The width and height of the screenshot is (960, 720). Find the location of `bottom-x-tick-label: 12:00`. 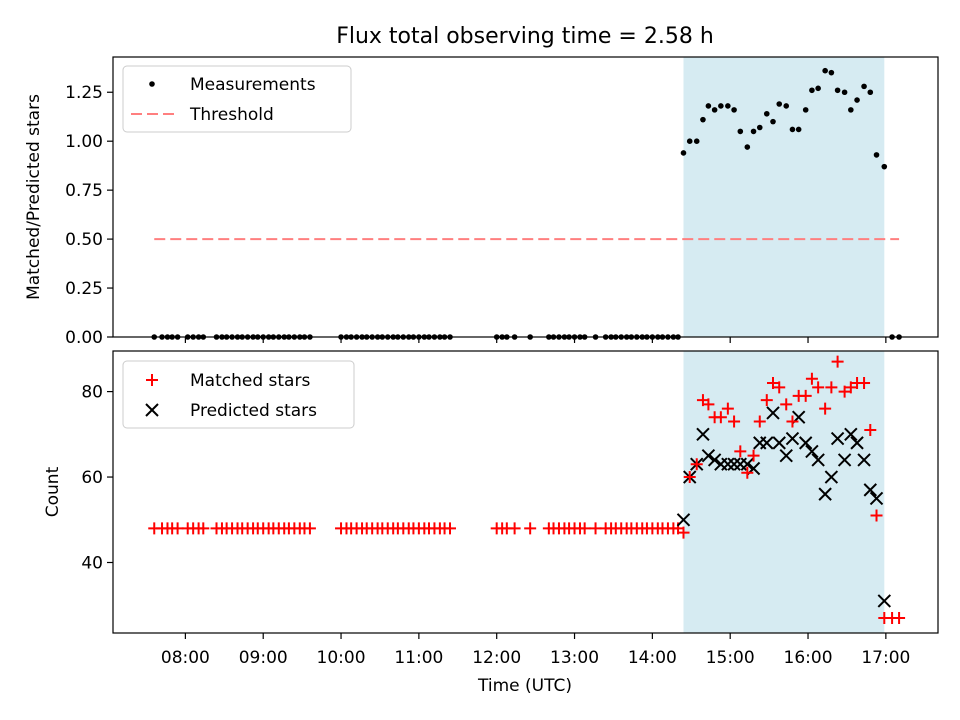

bottom-x-tick-label: 12:00 is located at coordinates (496, 658).